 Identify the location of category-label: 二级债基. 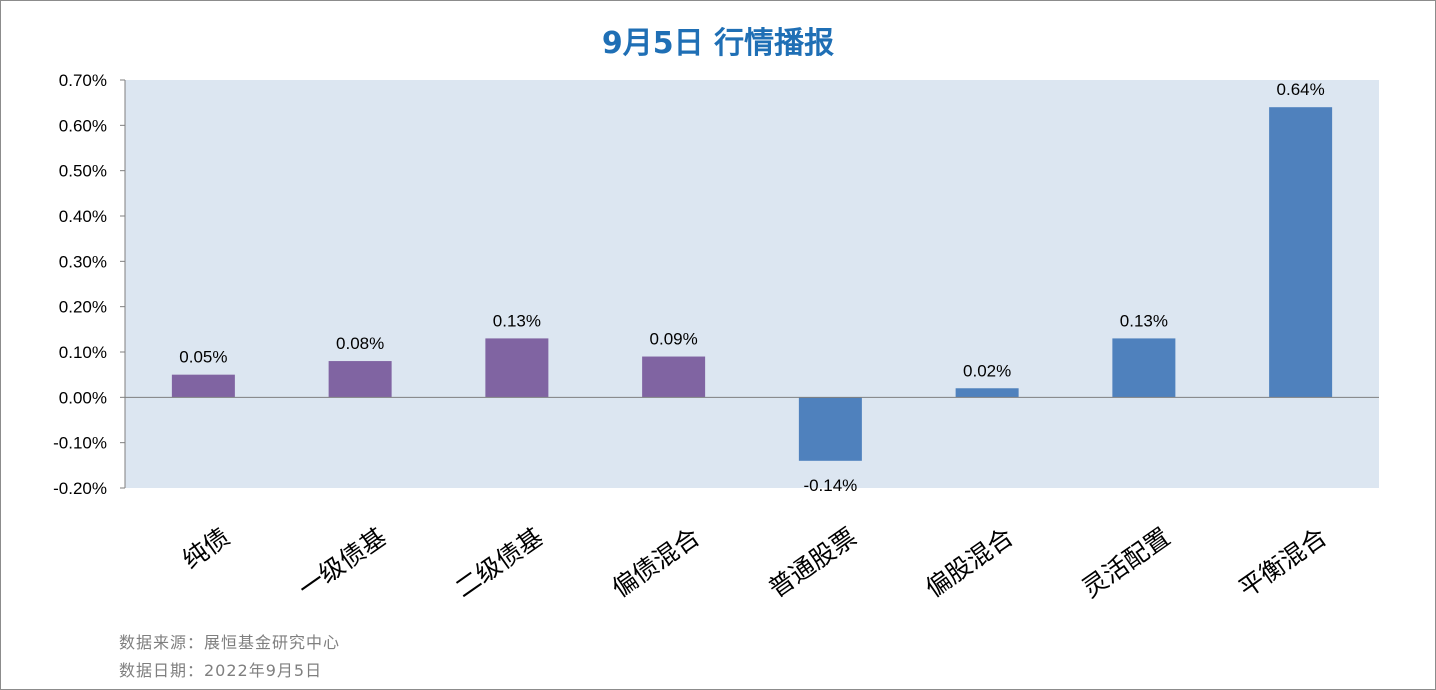
(499, 562).